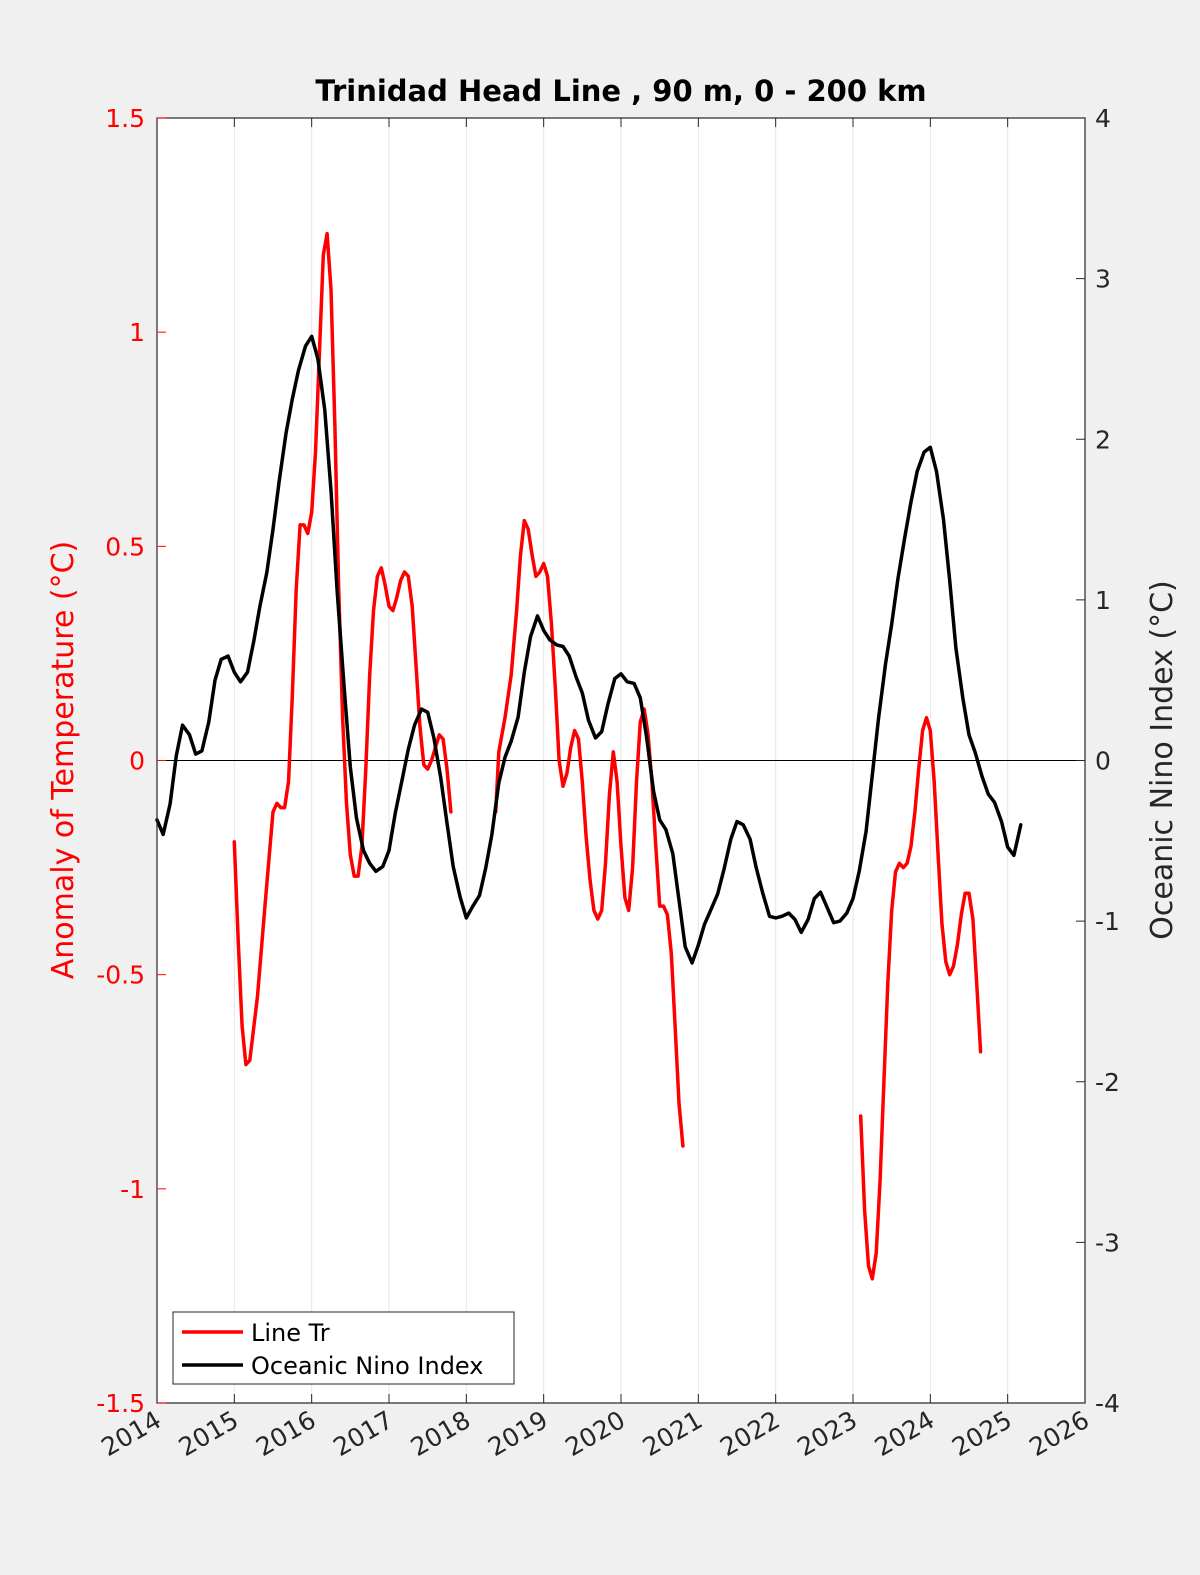 The image size is (1200, 1575). Describe the element at coordinates (120, 975) in the screenshot. I see `y-tick-label: -0.5` at that location.